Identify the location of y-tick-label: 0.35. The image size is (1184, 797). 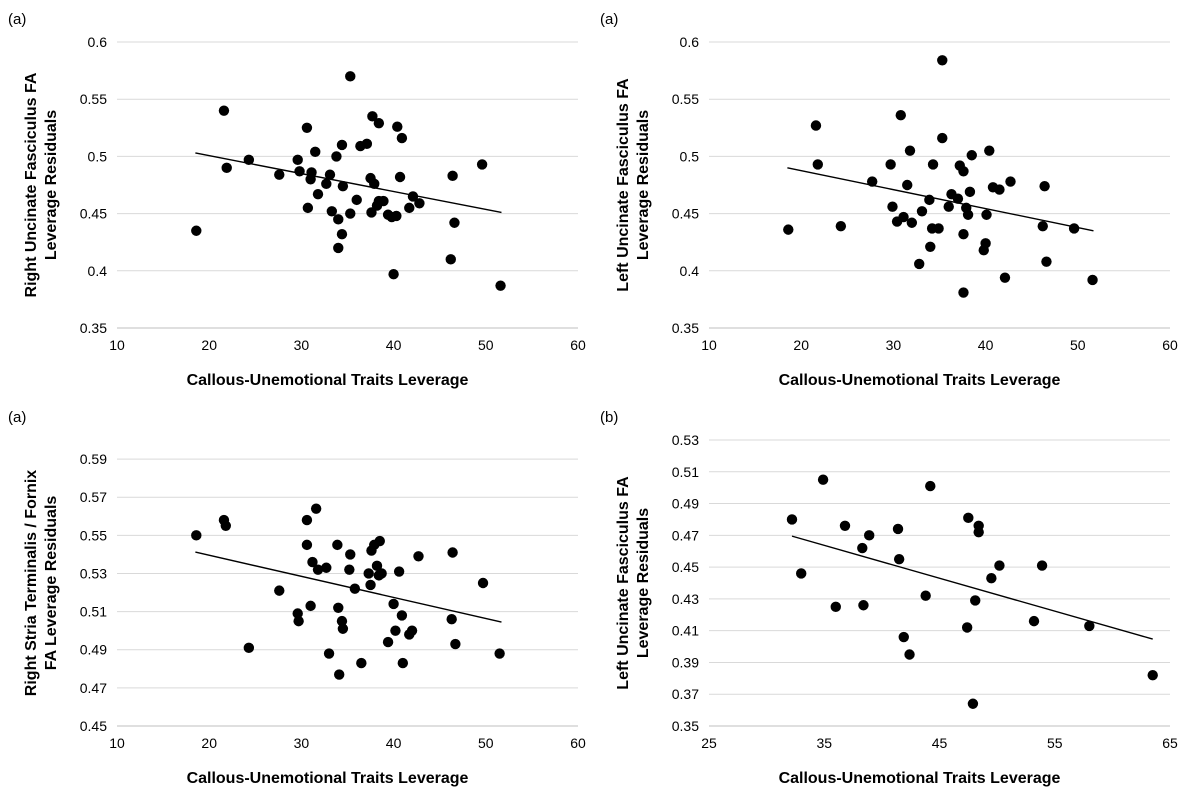
(93, 328).